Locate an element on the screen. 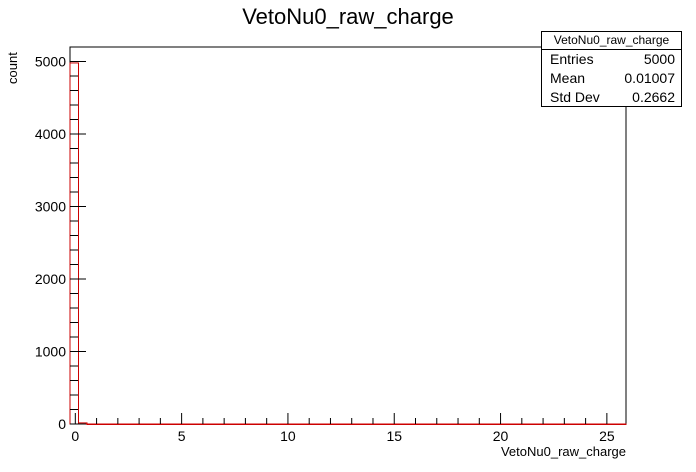  stats-title: VetoNu0_raw_charge is located at coordinates (611, 41).